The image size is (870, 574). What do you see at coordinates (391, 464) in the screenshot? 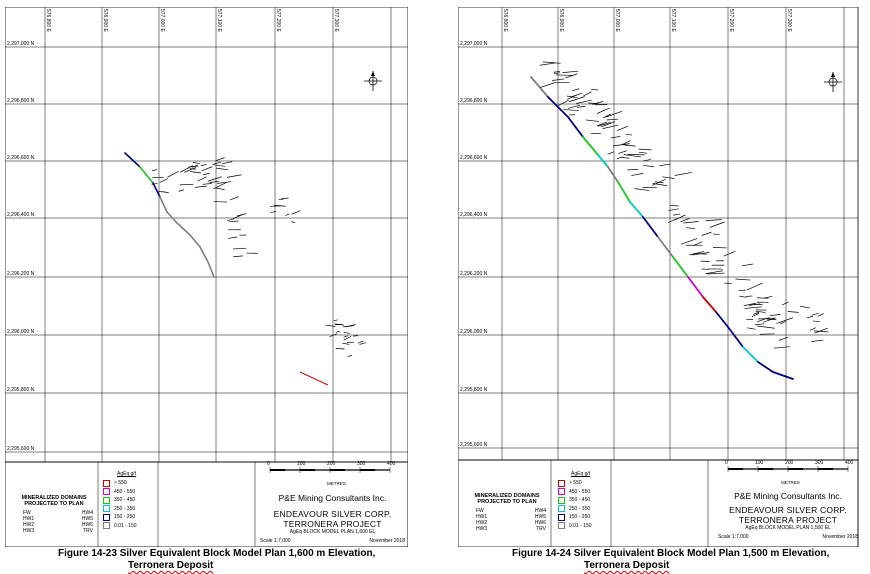
I see `scale-tick-label: 400` at bounding box center [391, 464].